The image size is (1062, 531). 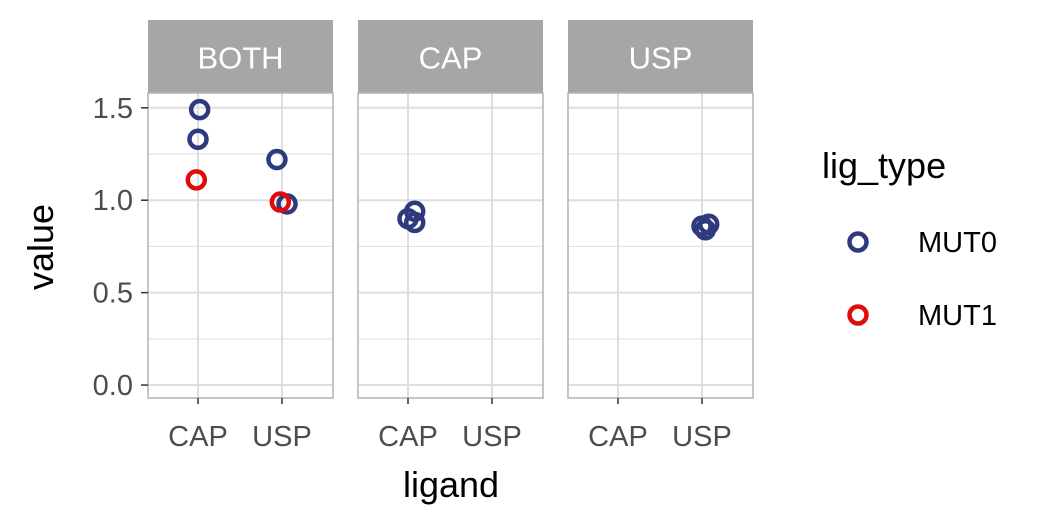 I want to click on facet-panel-usp: USP CAP USP, so click(x=660, y=236).